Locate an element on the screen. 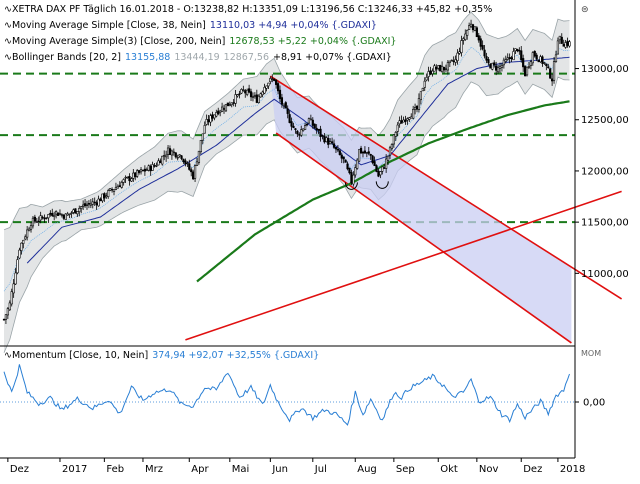  x-tick-label: Aug is located at coordinates (367, 469).